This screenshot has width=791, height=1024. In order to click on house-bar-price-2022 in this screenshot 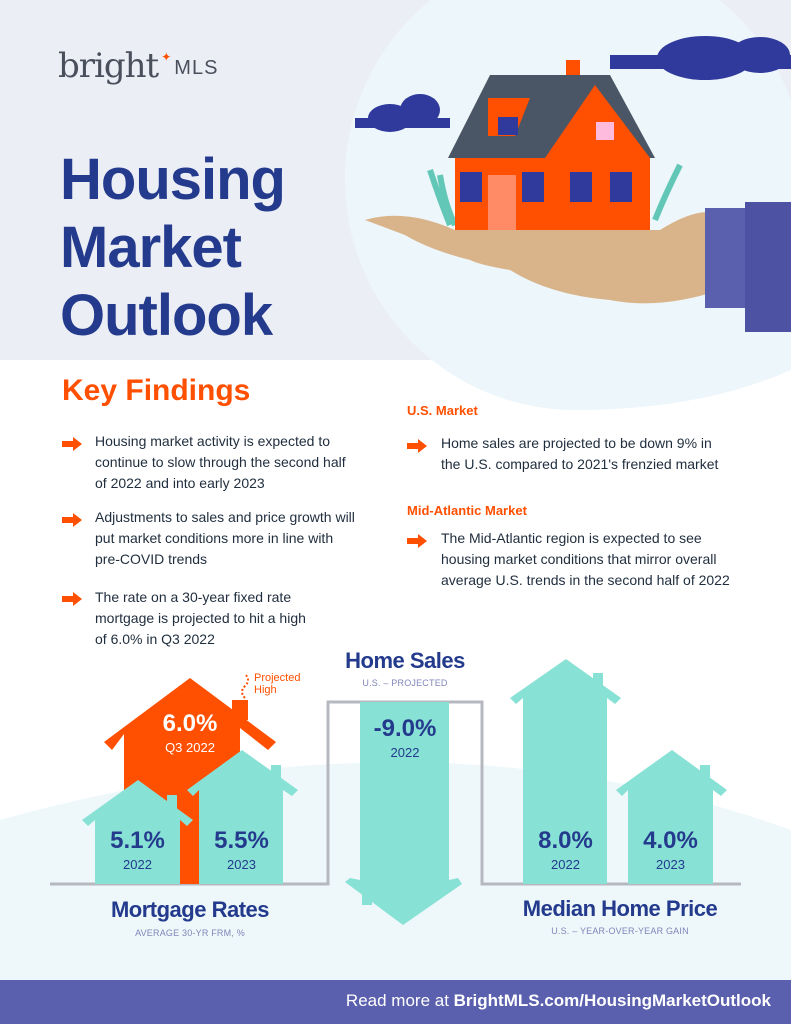, I will do `click(565, 771)`.